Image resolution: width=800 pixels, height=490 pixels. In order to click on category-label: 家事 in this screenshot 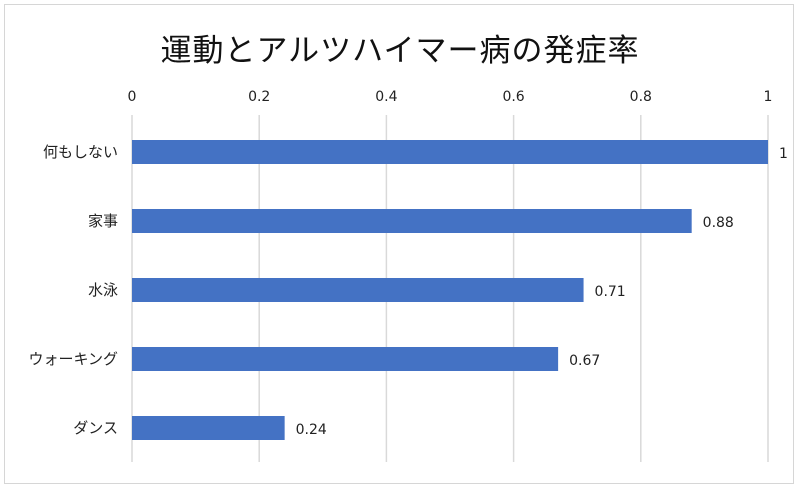, I will do `click(103, 221)`.